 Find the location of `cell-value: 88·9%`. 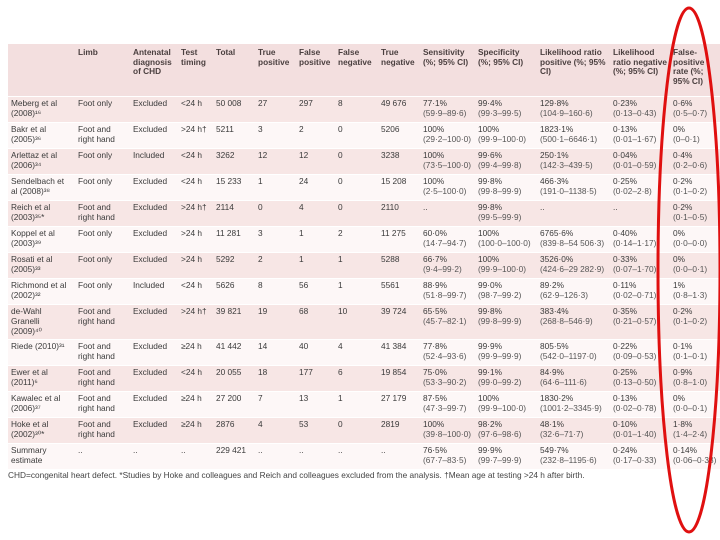

cell-value: 88·9% is located at coordinates (435, 285).